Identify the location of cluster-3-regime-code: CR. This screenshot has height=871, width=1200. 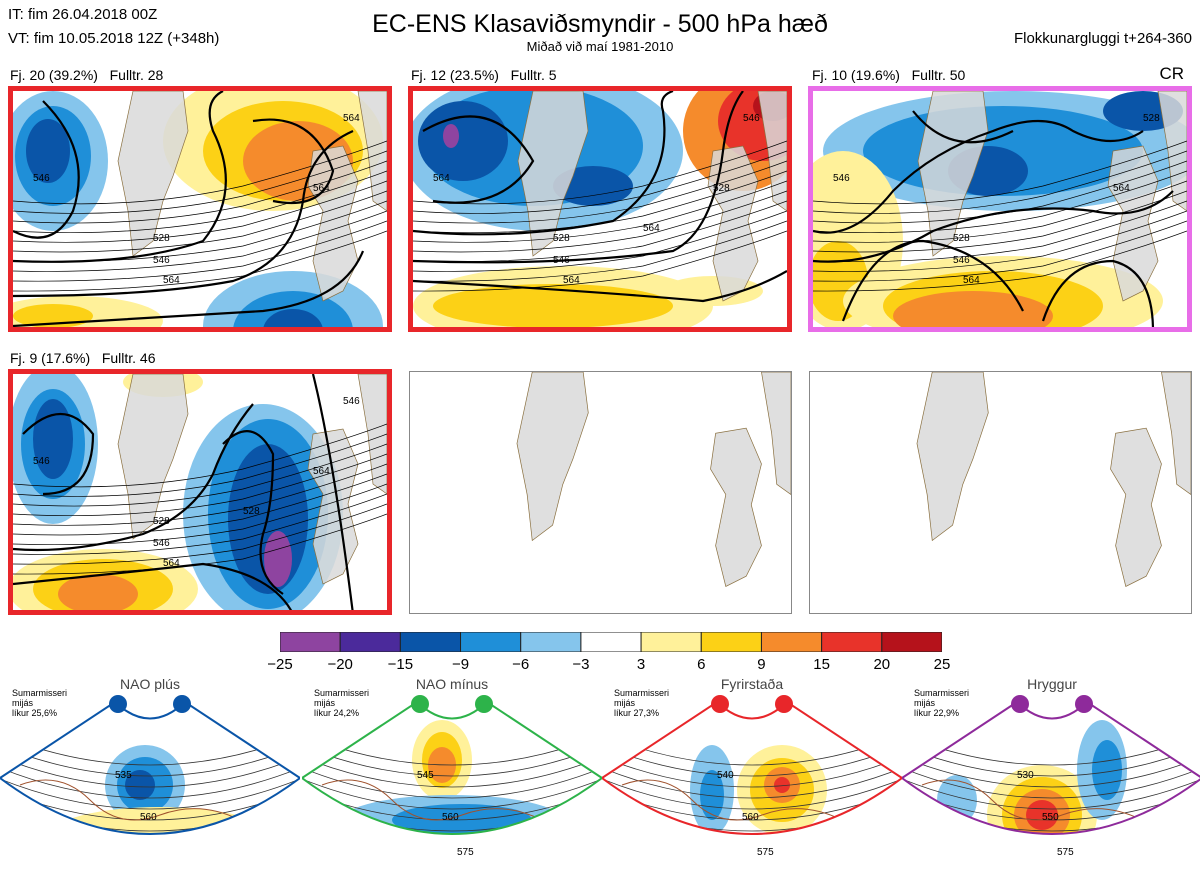
(1171, 73).